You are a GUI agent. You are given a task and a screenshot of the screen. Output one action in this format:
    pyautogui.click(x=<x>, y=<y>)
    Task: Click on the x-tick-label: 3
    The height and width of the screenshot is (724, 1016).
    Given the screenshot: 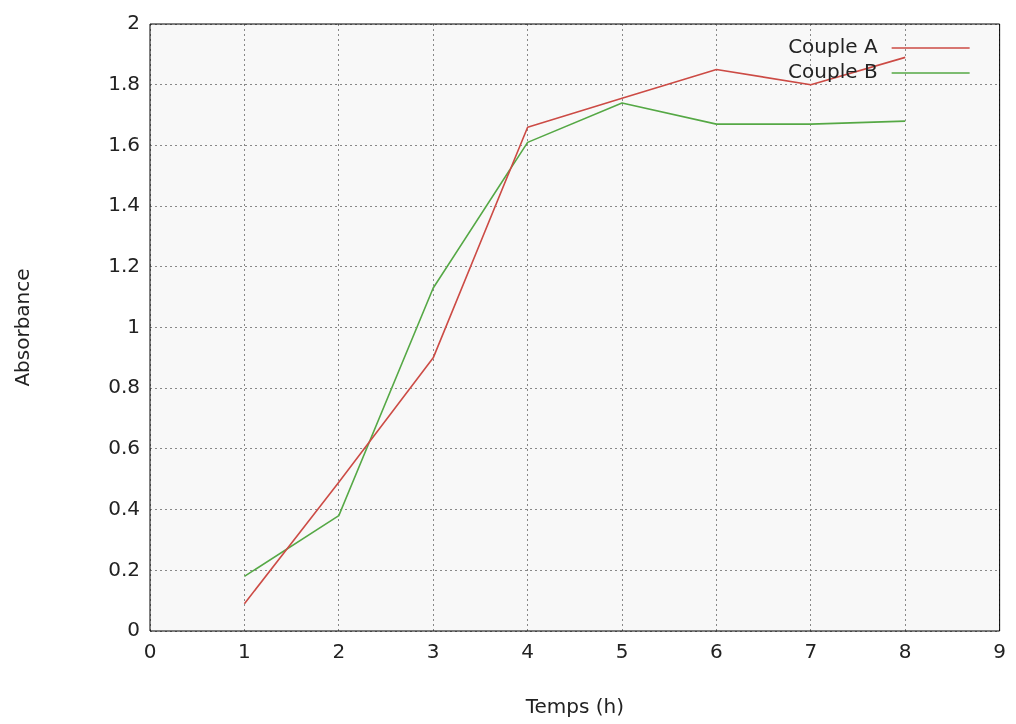 What is the action you would take?
    pyautogui.click(x=433, y=651)
    